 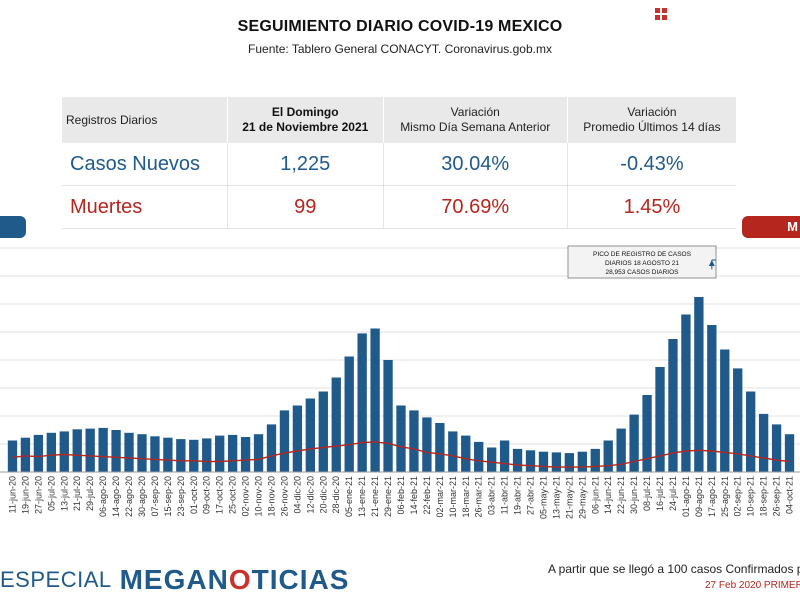 What do you see at coordinates (400, 26) in the screenshot?
I see `page-title: SEGUIMIENTO DIARIO COVID-19 MEXICO` at bounding box center [400, 26].